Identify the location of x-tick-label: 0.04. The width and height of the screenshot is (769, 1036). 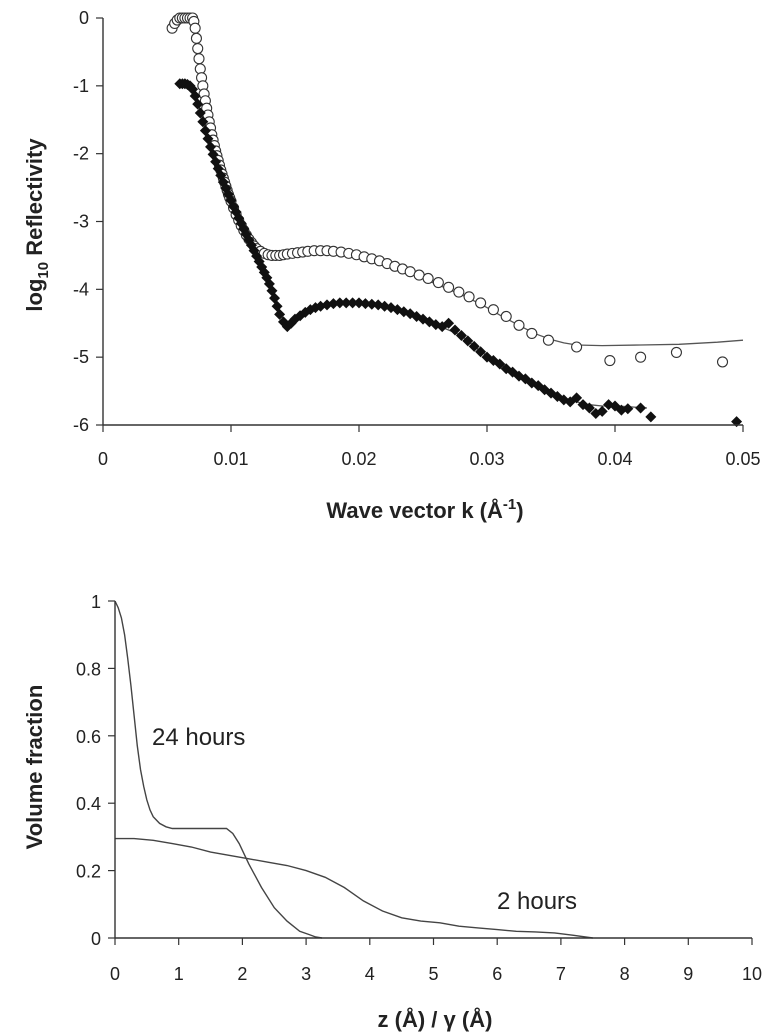
(614, 459).